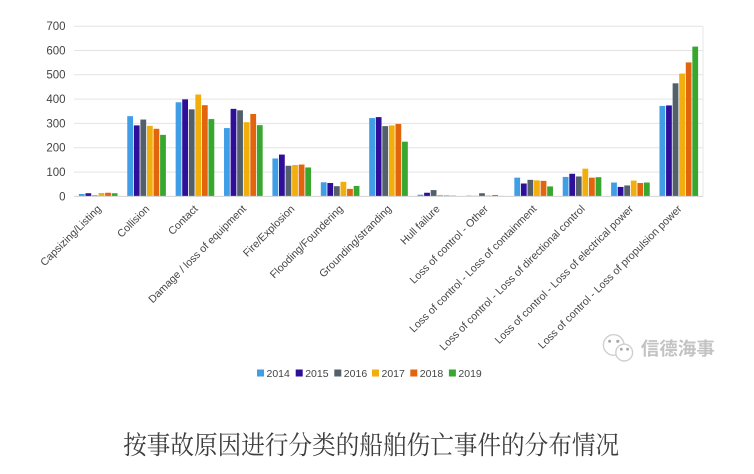 The image size is (754, 474). Describe the element at coordinates (133, 221) in the screenshot. I see `svg-text: Collision` at that location.